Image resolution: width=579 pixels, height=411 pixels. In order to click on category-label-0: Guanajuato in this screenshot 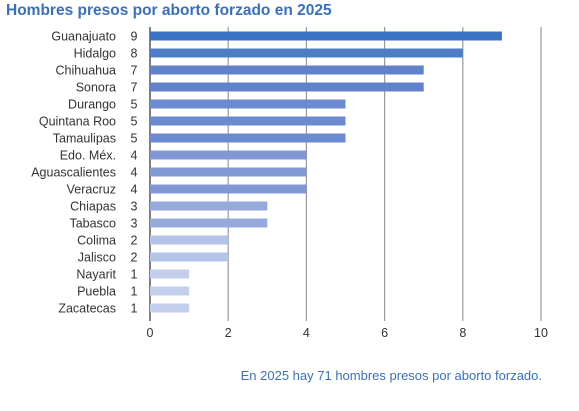, I will do `click(83, 37)`.